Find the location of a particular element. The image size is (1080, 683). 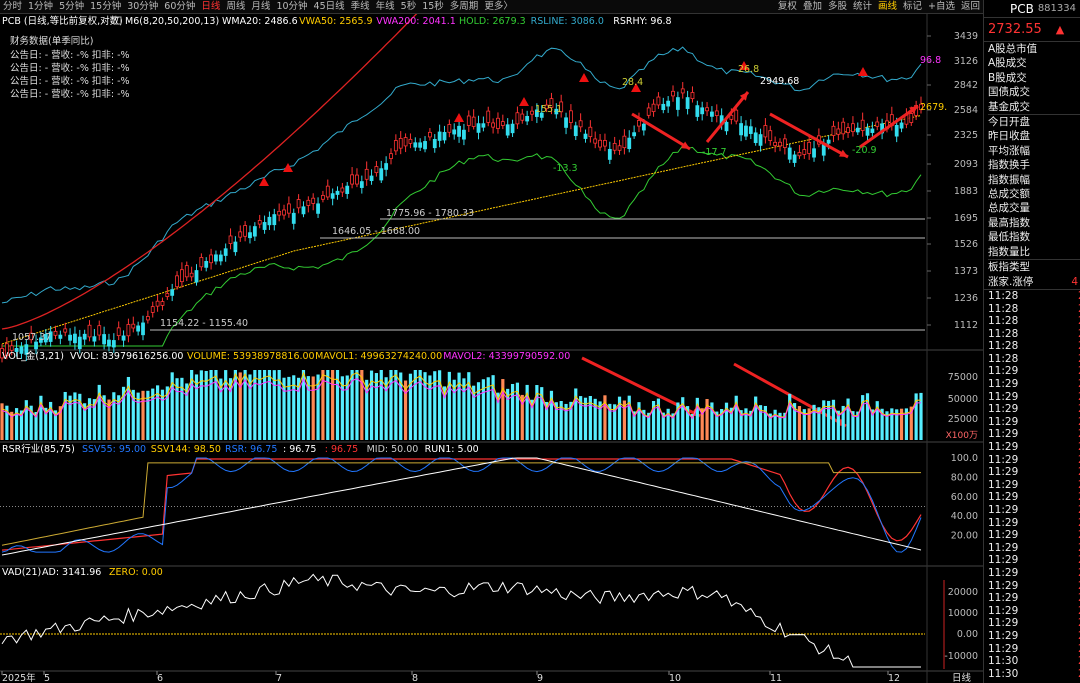

period-tab-3: 15分钟 is located at coordinates (106, 6).